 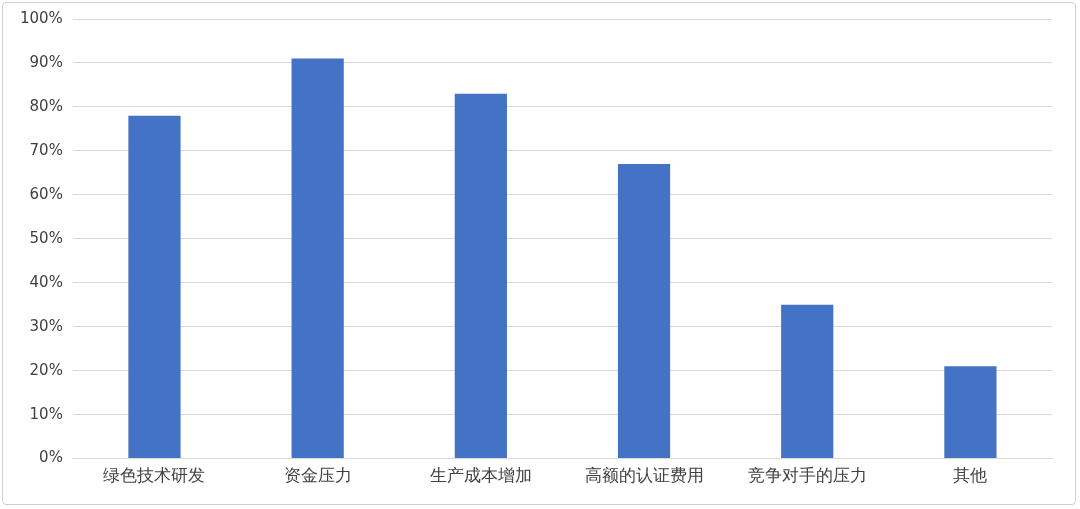 I want to click on y-tick-label: 70%, so click(x=46, y=149).